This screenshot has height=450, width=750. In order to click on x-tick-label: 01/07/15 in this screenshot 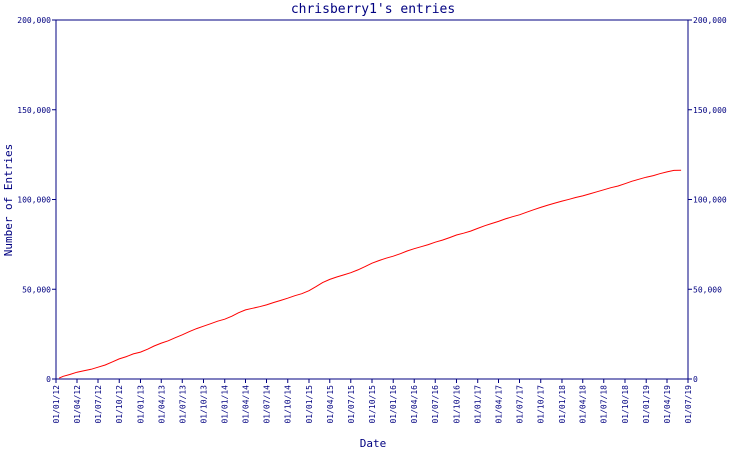, I will do `click(351, 404)`.